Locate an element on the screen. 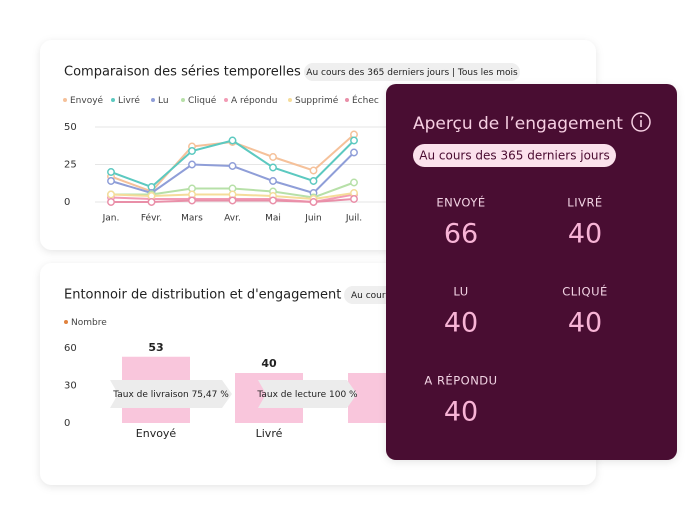  legend-label: Cliqué is located at coordinates (202, 100).